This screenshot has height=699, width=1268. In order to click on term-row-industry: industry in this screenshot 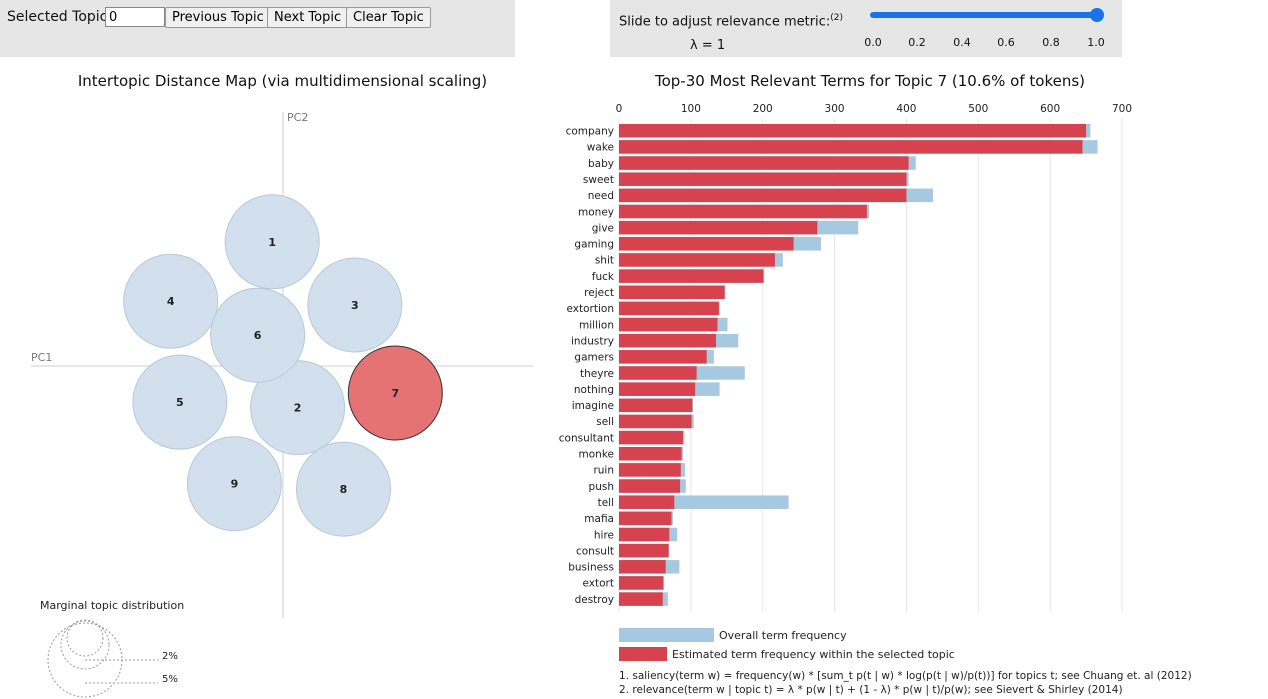, I will do `click(655, 340)`.